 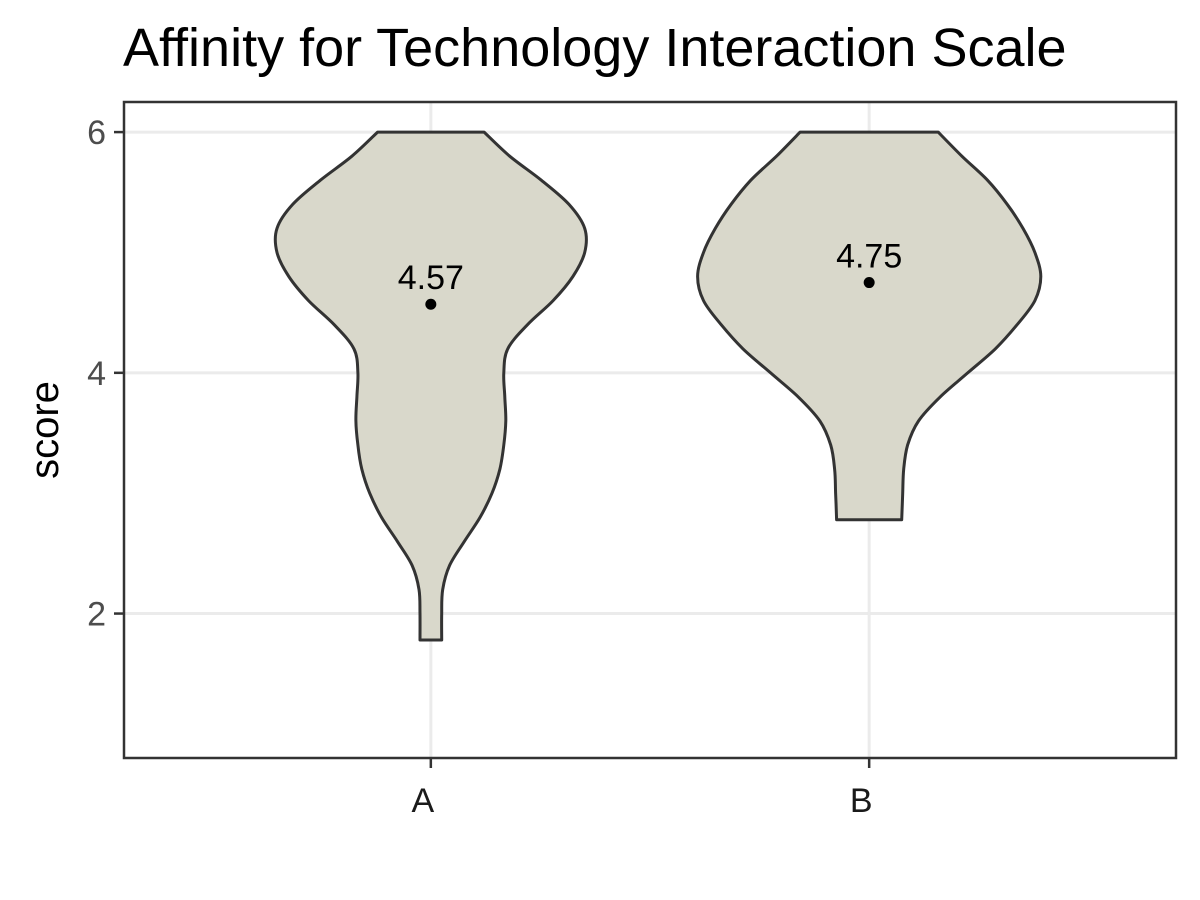 I want to click on x-tick-label: A, so click(x=422, y=801).